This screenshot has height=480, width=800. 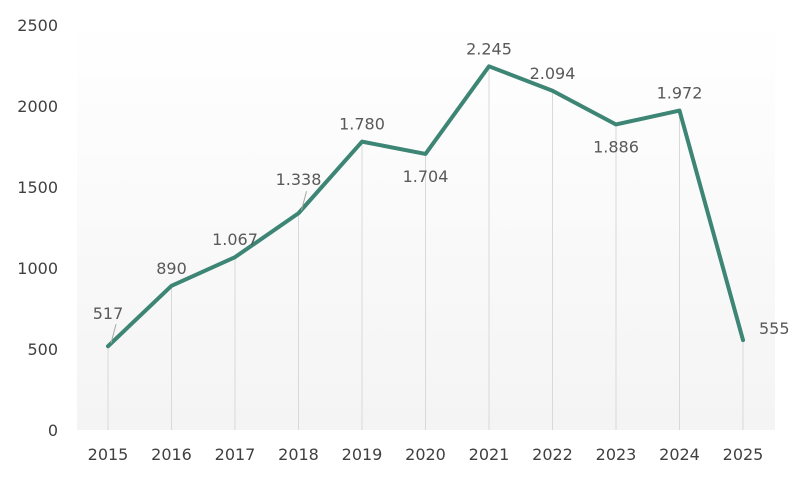 What do you see at coordinates (680, 93) in the screenshot?
I see `data-label: 1.972` at bounding box center [680, 93].